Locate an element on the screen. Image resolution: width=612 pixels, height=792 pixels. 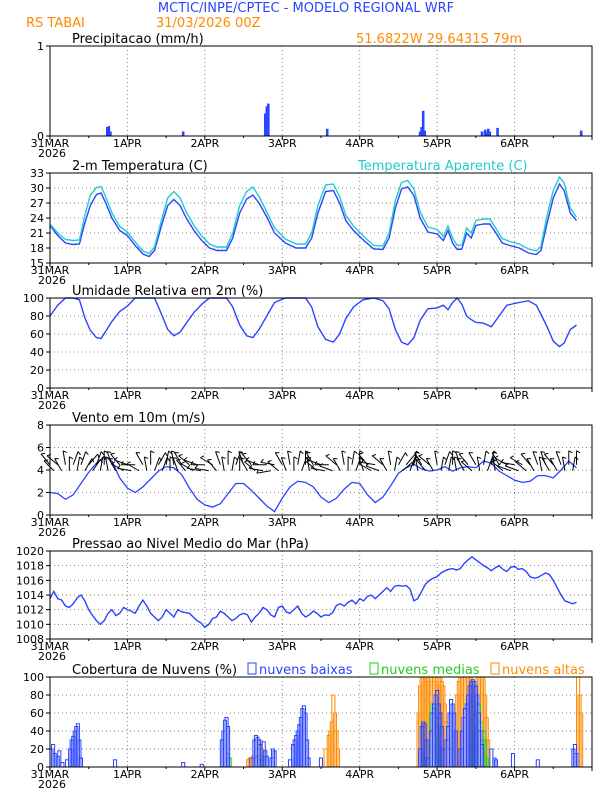
y-tick-label: 0 is located at coordinates (40, 136).